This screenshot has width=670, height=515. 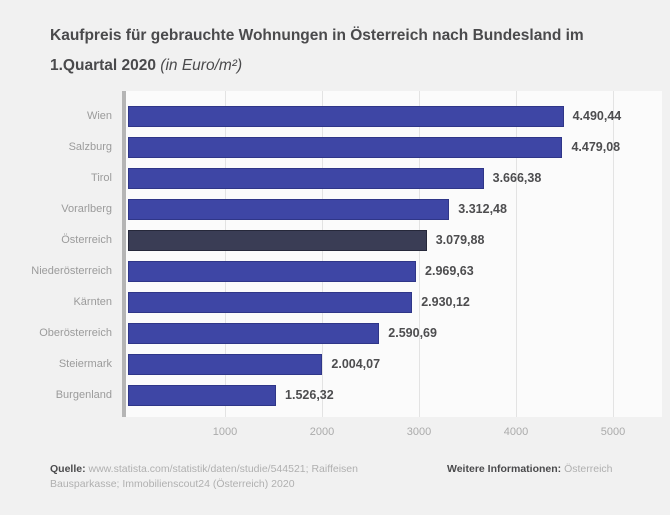 I want to click on value-label: 2.930,12, so click(x=445, y=302).